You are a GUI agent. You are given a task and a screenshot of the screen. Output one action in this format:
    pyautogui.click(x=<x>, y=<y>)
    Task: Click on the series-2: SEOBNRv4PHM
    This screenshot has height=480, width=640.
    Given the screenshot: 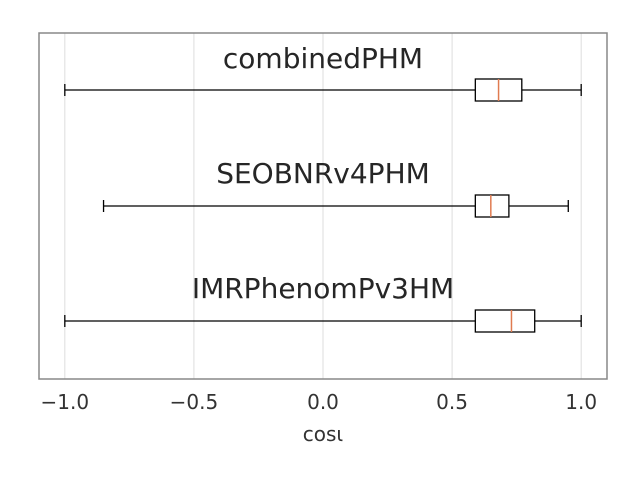 What is the action you would take?
    pyautogui.click(x=335, y=187)
    